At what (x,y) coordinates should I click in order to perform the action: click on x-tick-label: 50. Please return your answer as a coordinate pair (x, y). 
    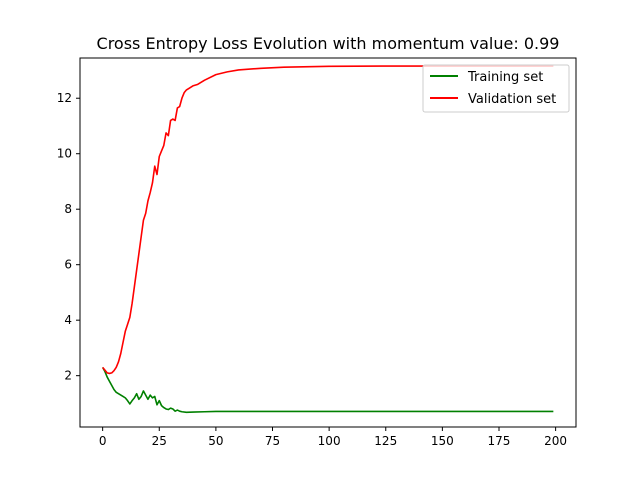
    Looking at the image, I should click on (215, 441).